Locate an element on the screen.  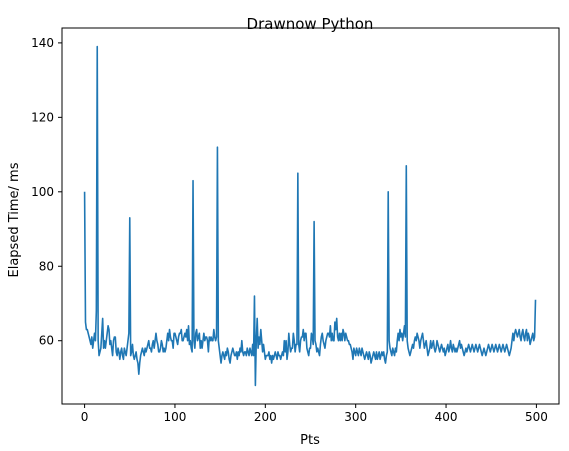
x-tick-label: 200 is located at coordinates (265, 417).